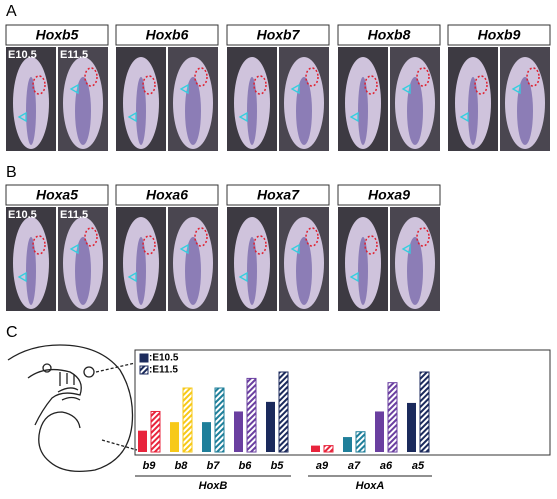  Describe the element at coordinates (322, 466) in the screenshot. I see `category-label: a9` at that location.